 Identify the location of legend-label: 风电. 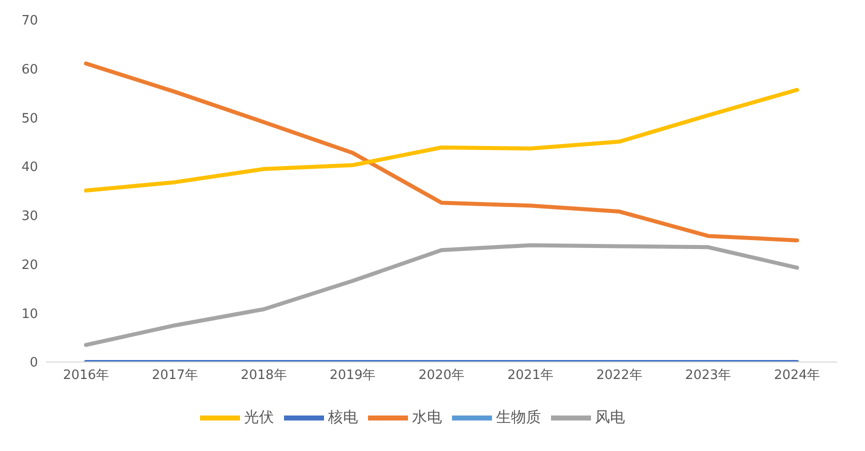
(610, 417).